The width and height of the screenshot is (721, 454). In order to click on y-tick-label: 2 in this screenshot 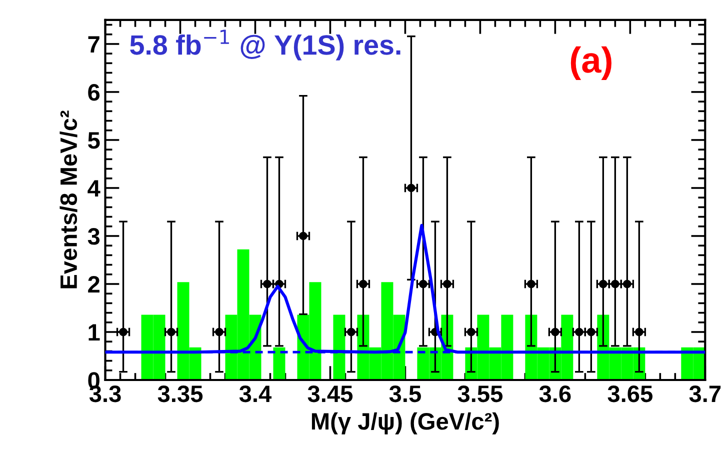, I will do `click(94, 284)`.